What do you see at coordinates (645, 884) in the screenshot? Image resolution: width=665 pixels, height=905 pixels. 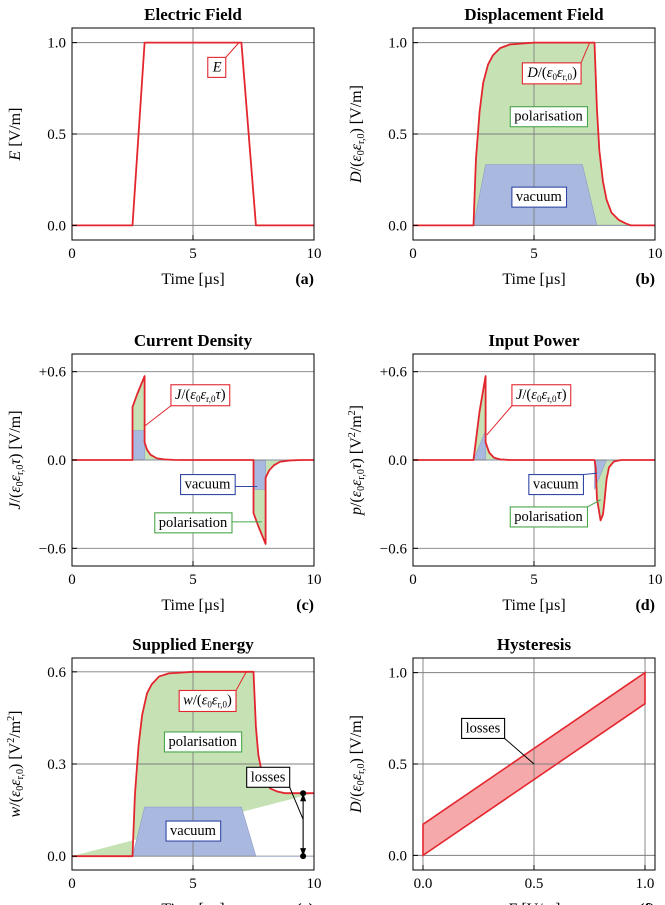 I see `x-tick-label: 1.0` at bounding box center [645, 884].